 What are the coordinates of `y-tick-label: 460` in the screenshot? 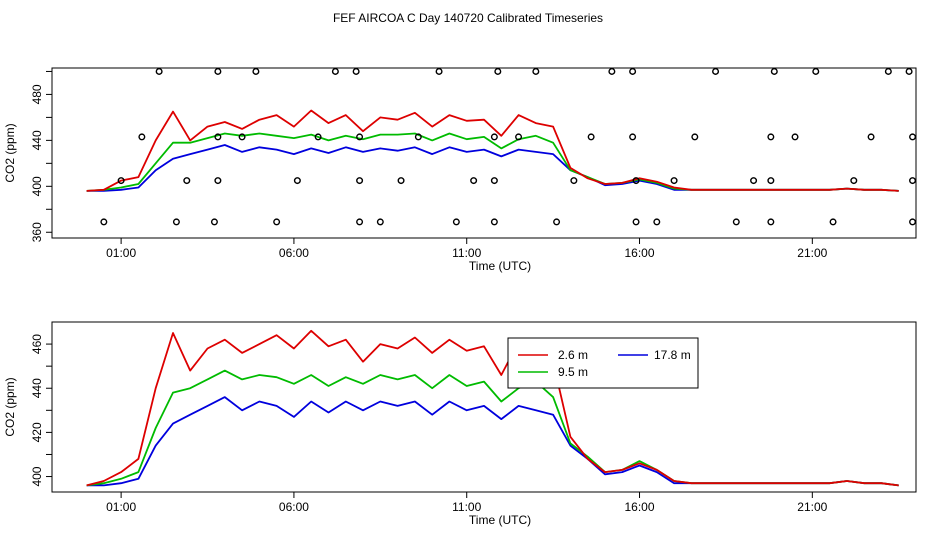 It's located at (37, 344).